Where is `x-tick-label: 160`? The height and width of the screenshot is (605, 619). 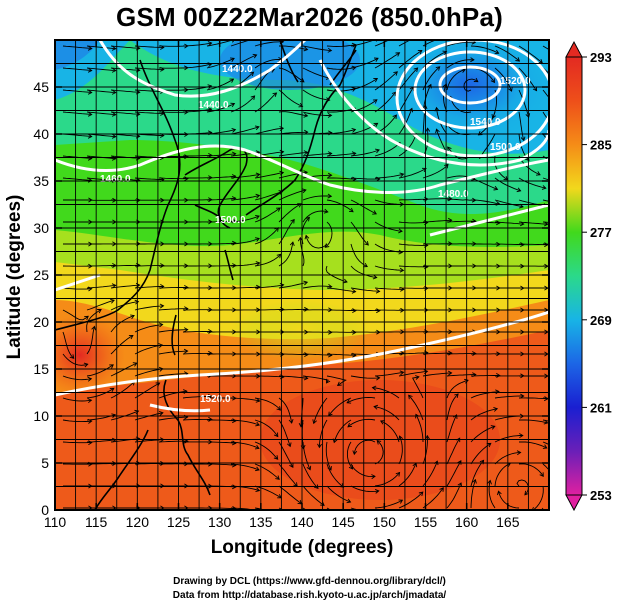 x-tick-label: 160 is located at coordinates (467, 522).